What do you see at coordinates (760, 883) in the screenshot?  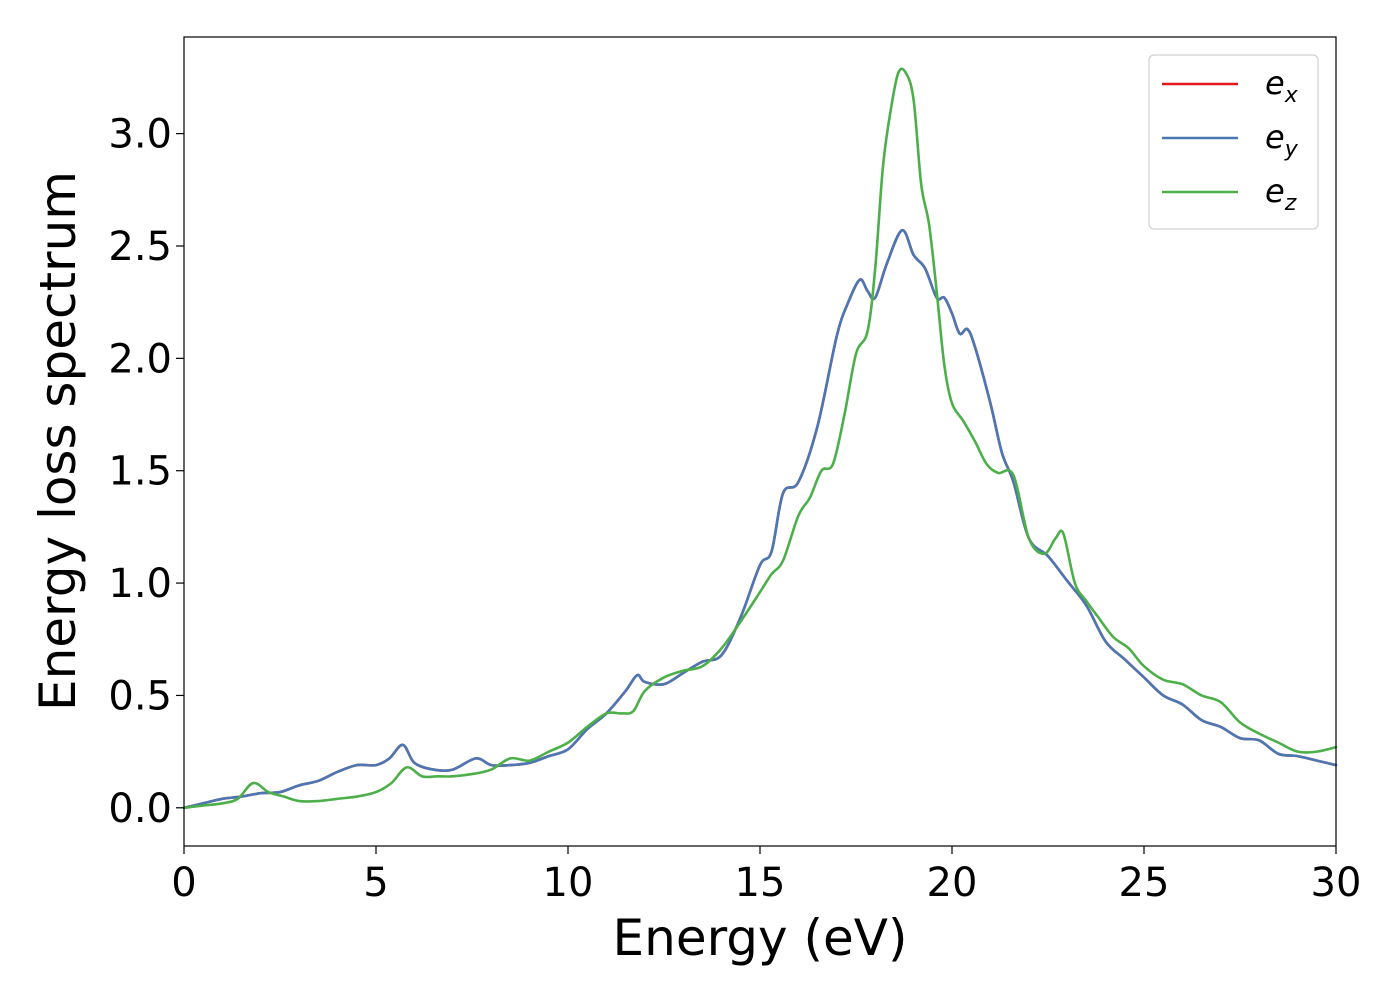 I see `x-tick-label: 15` at bounding box center [760, 883].